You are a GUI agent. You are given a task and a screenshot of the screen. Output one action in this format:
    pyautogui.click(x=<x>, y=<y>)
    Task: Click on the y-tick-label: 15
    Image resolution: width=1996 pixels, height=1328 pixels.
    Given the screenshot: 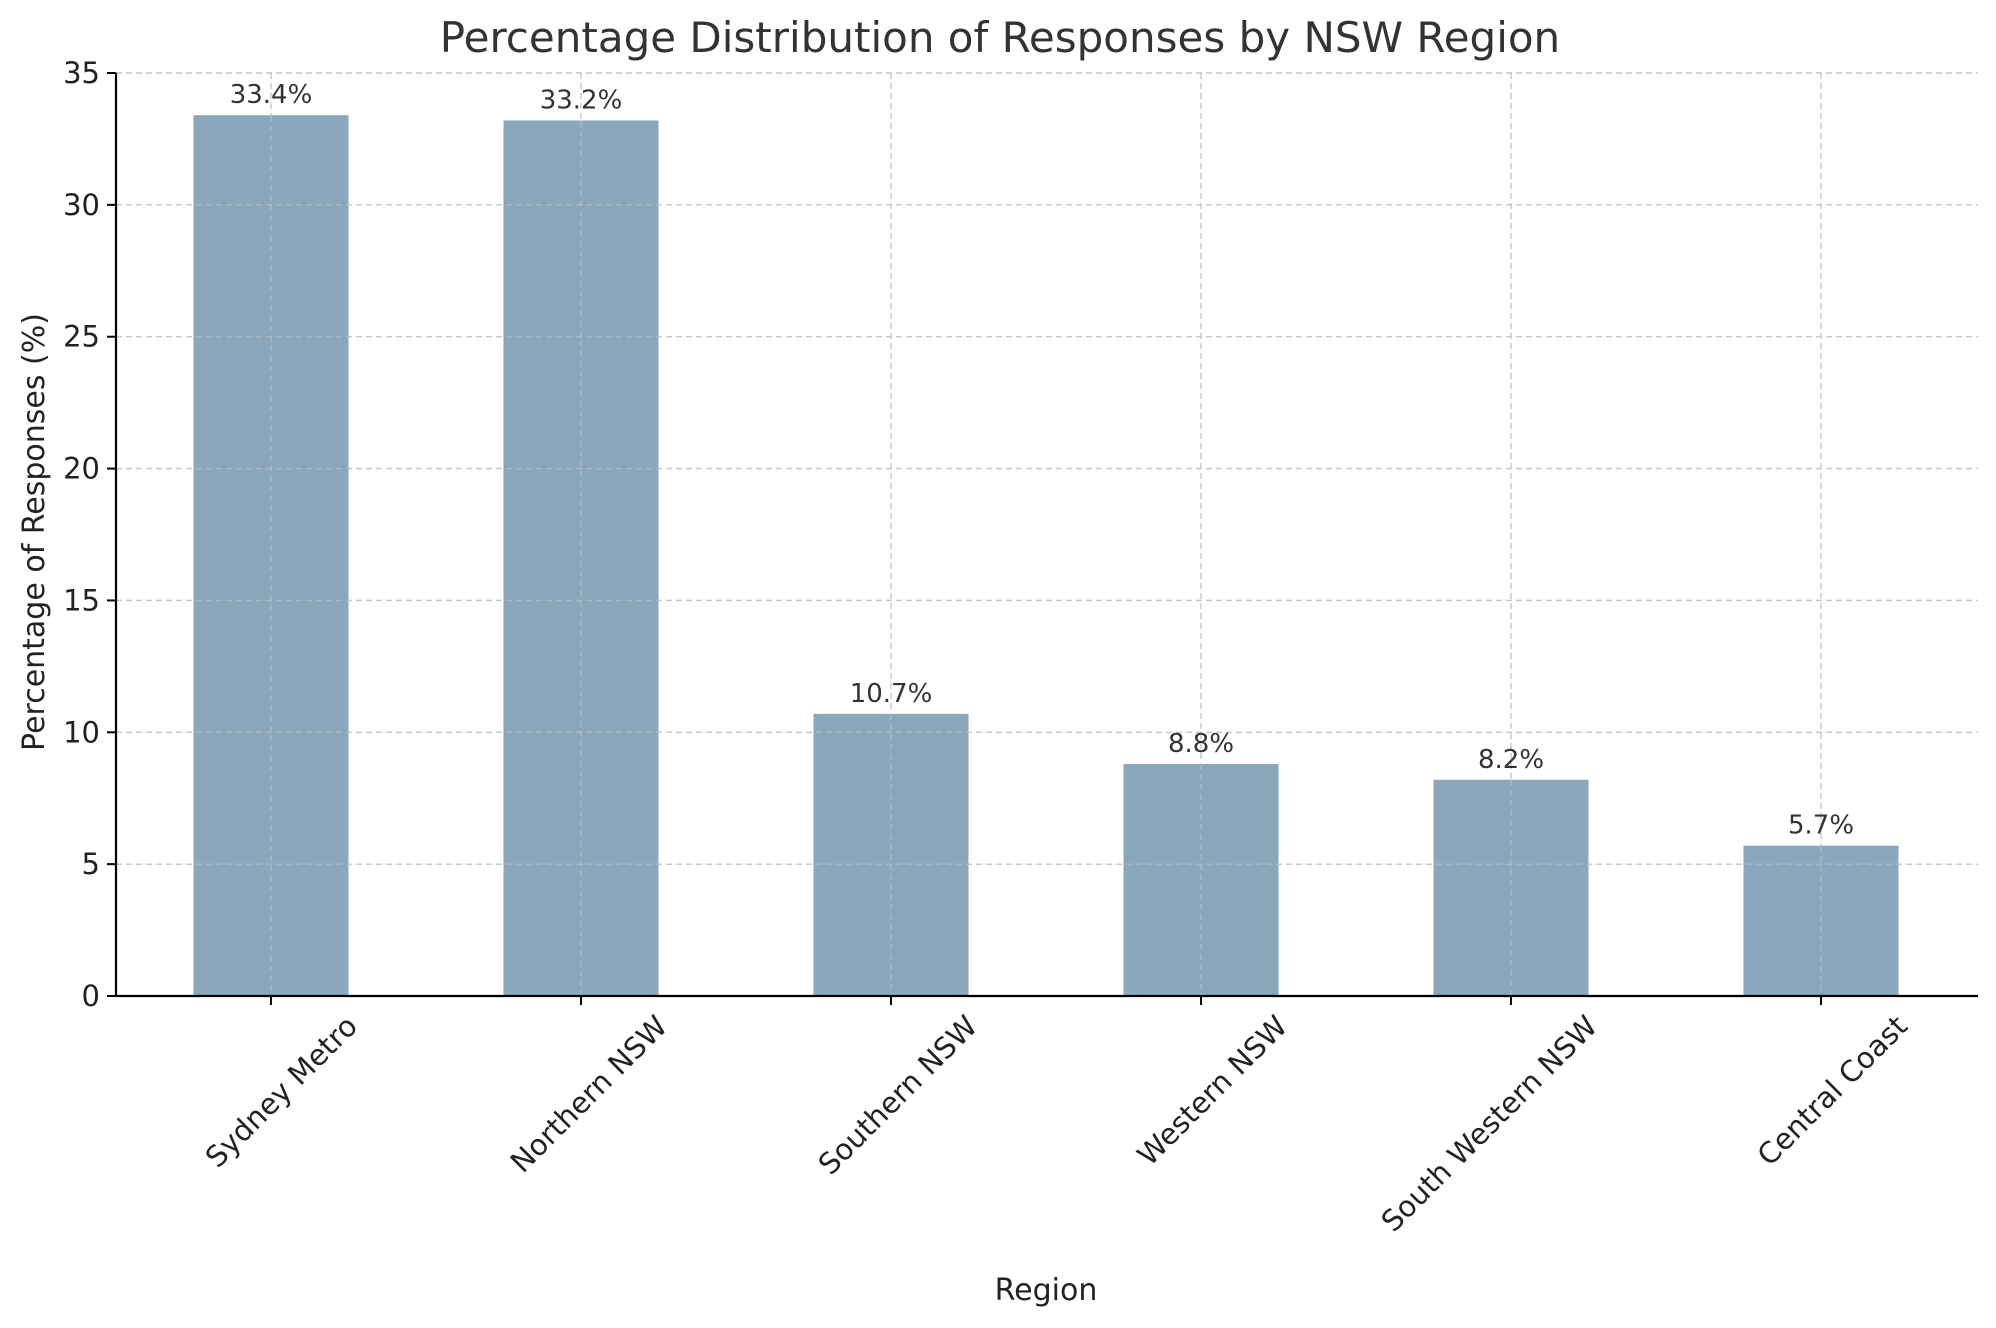 What is the action you would take?
    pyautogui.click(x=81, y=600)
    